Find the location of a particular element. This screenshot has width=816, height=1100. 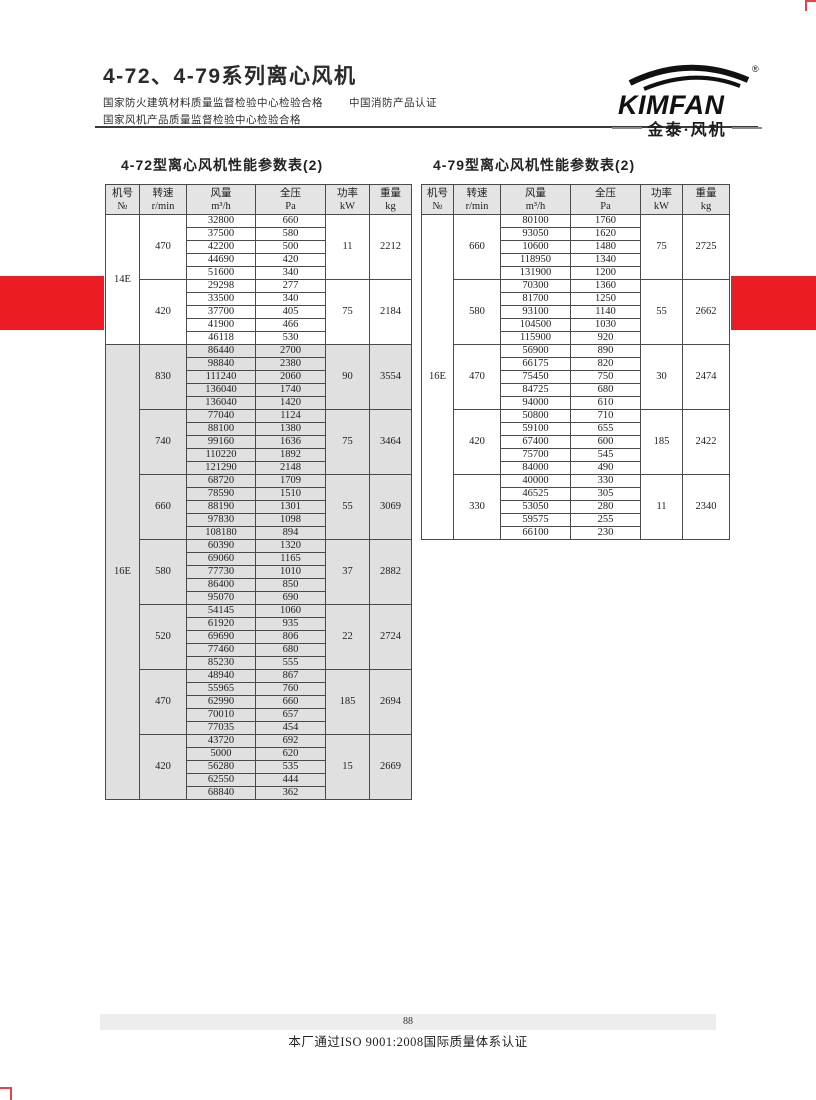

weight-cell: 2669 is located at coordinates (390, 767).